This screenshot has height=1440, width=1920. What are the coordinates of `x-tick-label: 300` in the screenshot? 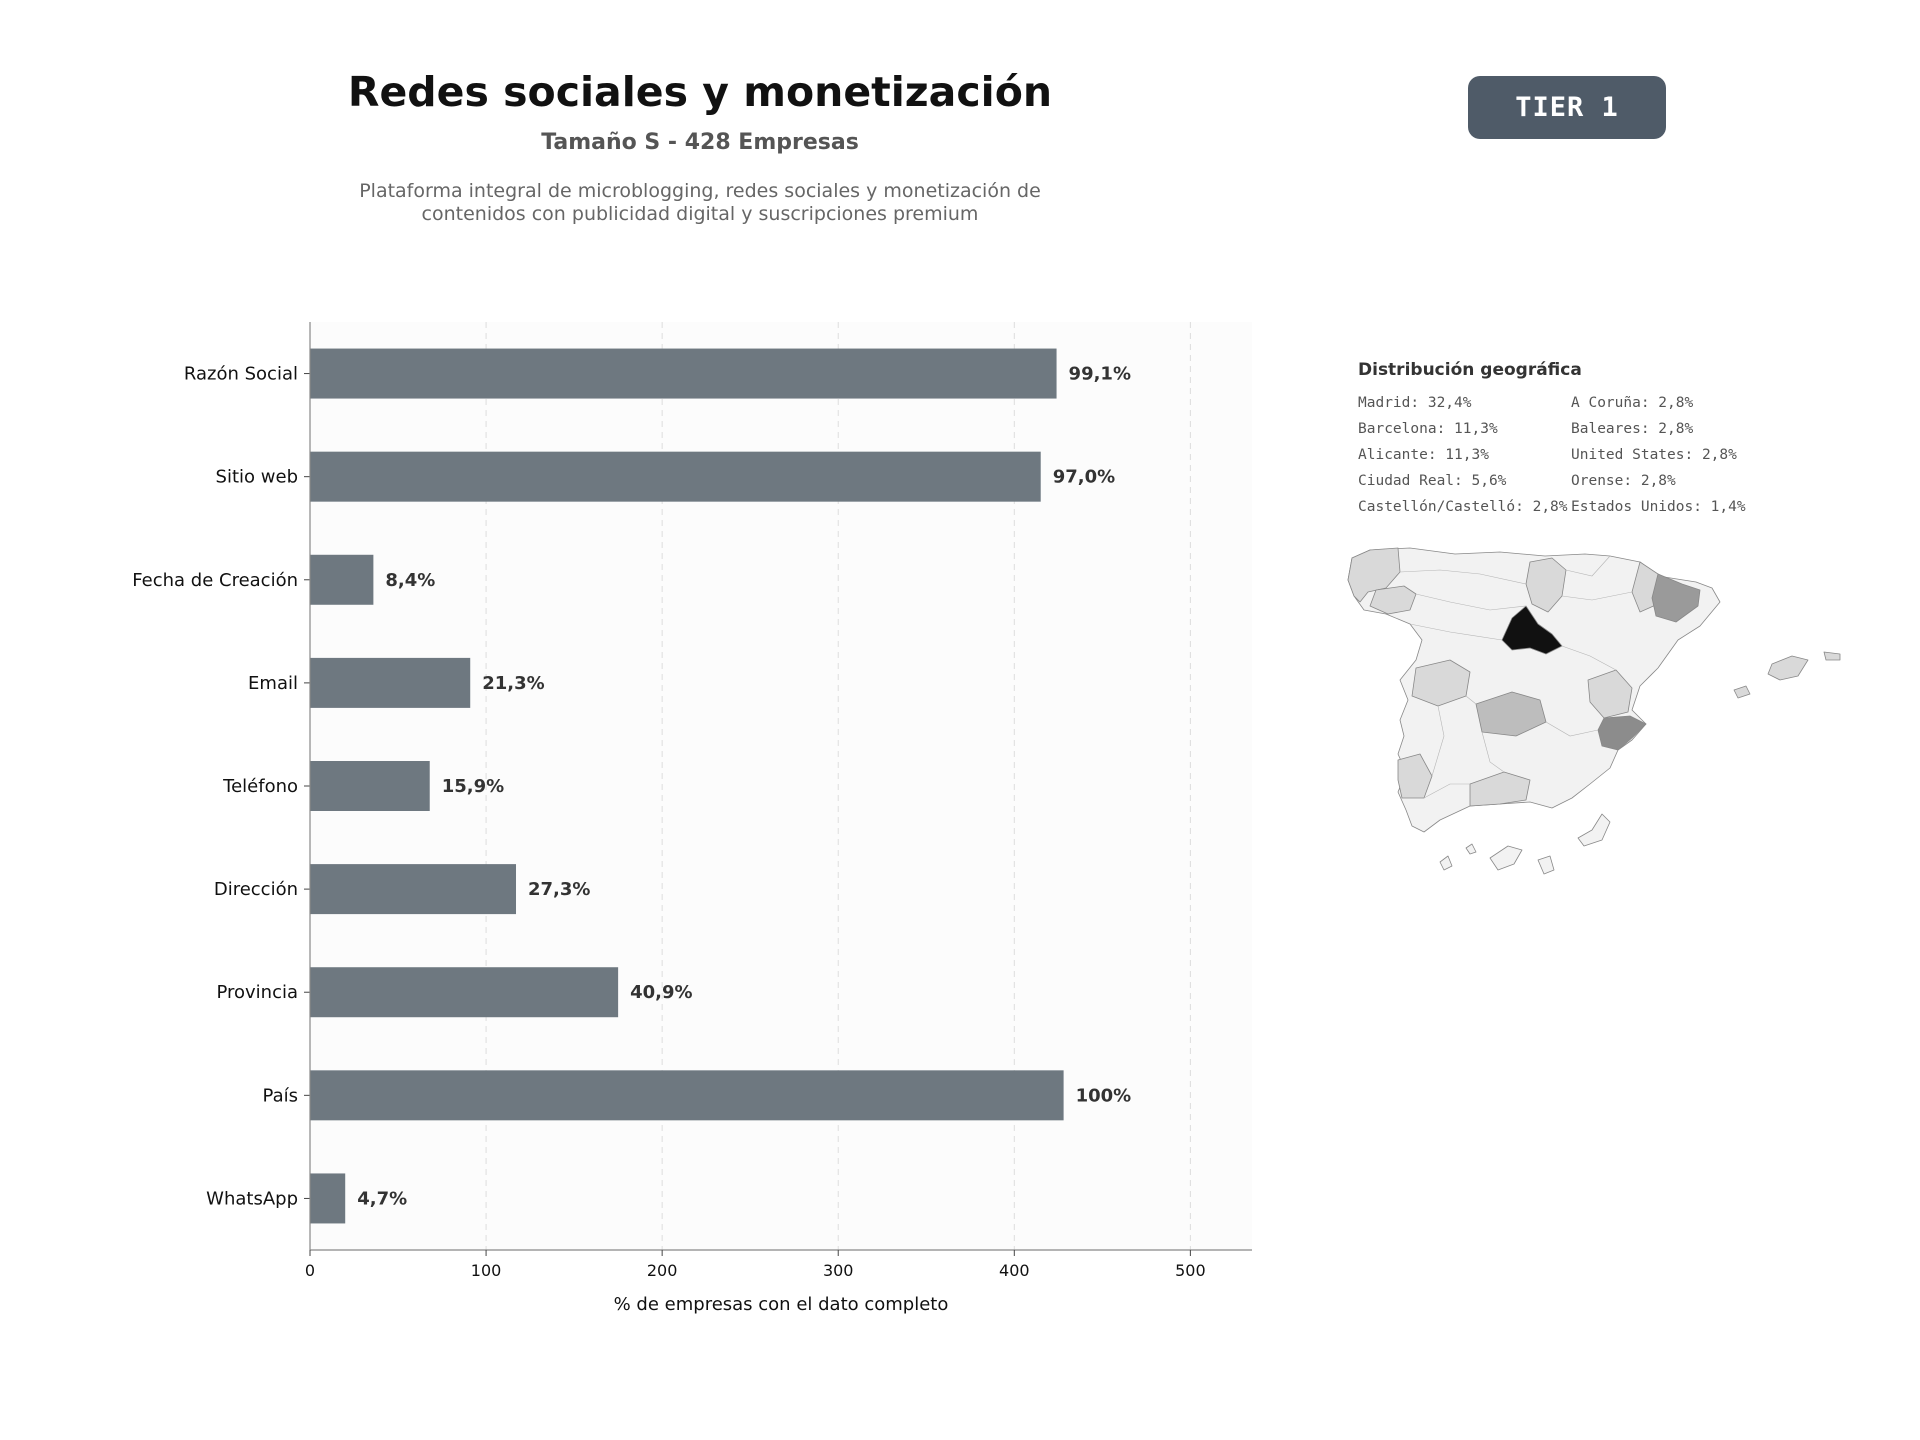 It's located at (838, 1270).